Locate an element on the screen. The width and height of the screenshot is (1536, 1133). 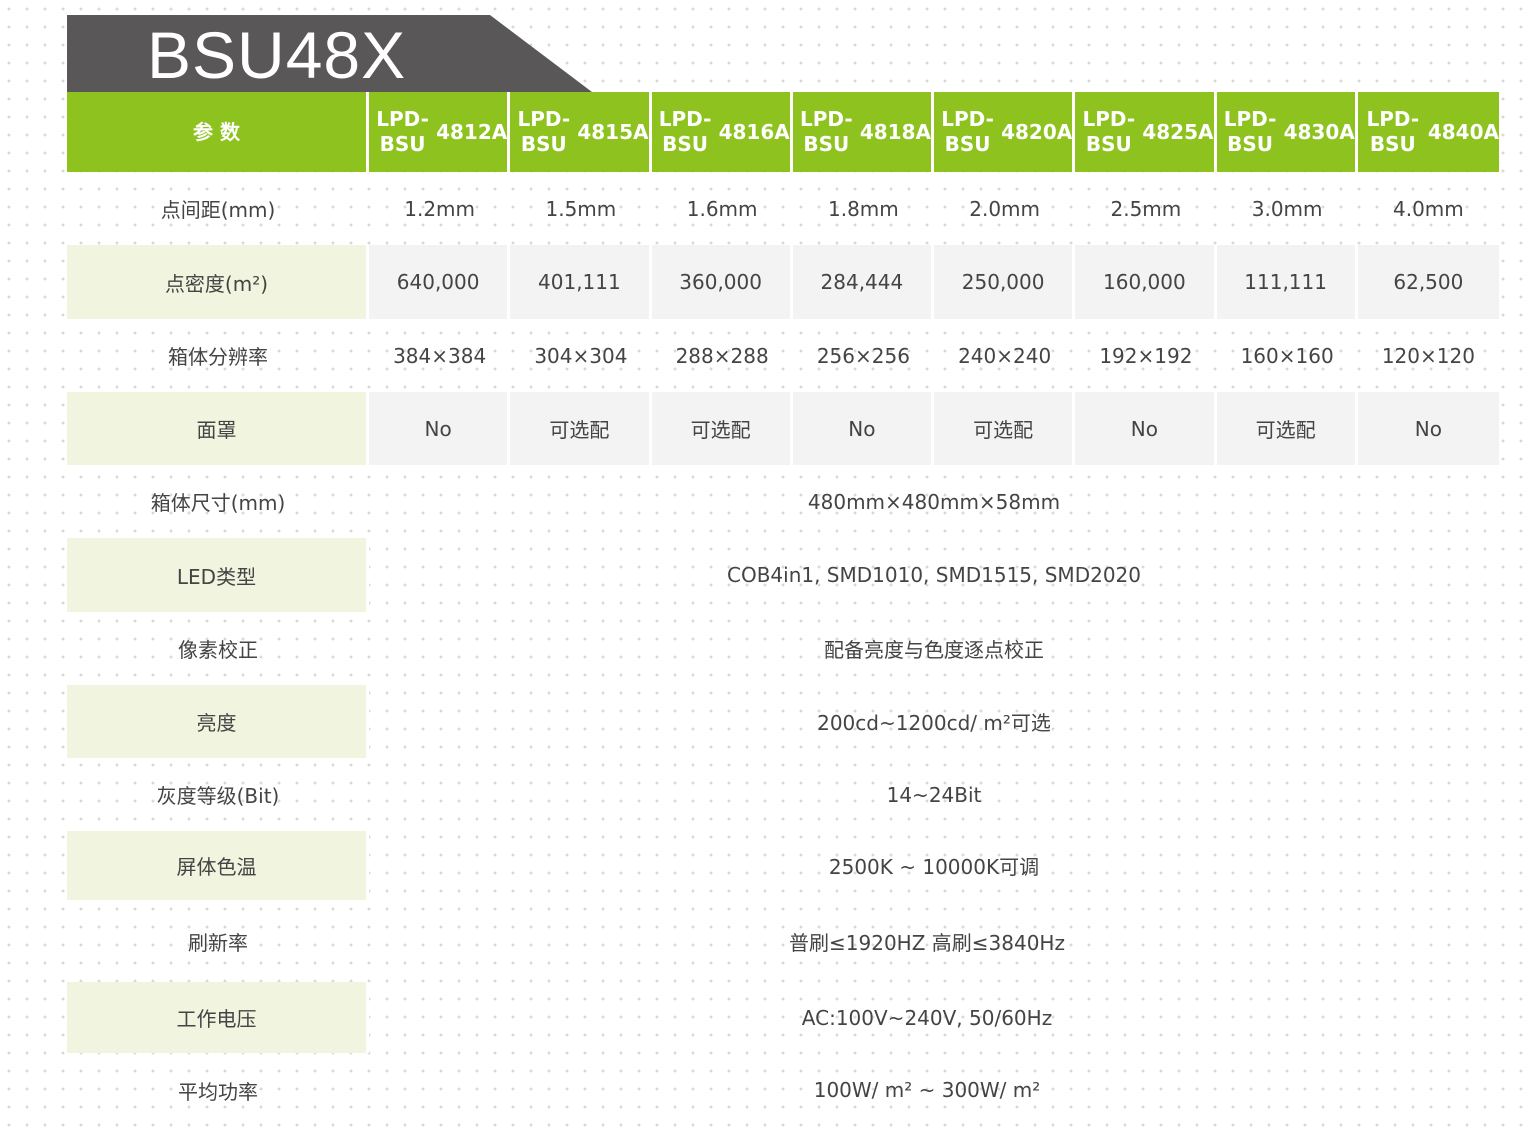
row-value: 1.5mm is located at coordinates (581, 208).